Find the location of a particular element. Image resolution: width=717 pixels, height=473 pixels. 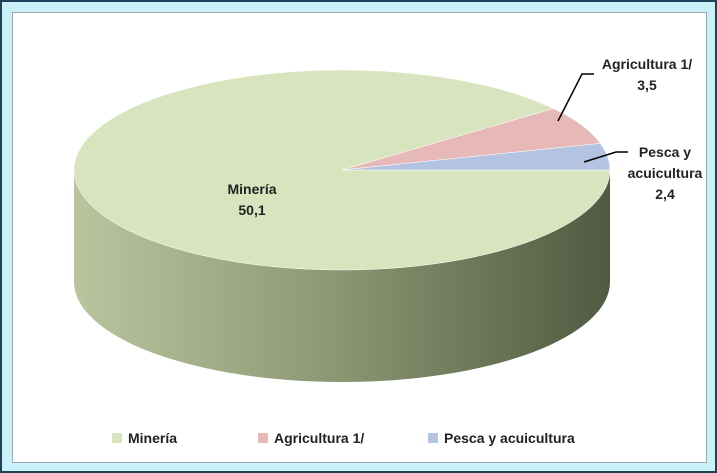

data-label-category: Minería is located at coordinates (252, 189).